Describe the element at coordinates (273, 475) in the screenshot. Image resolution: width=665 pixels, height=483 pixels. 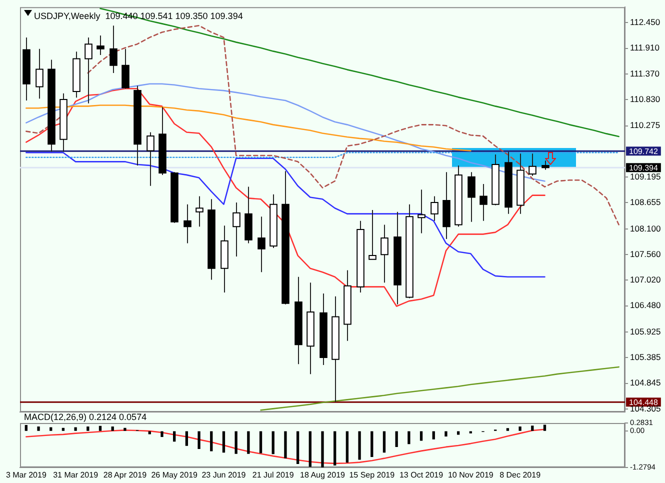
I see `x-tick-label: 21 Jul 2019` at that location.